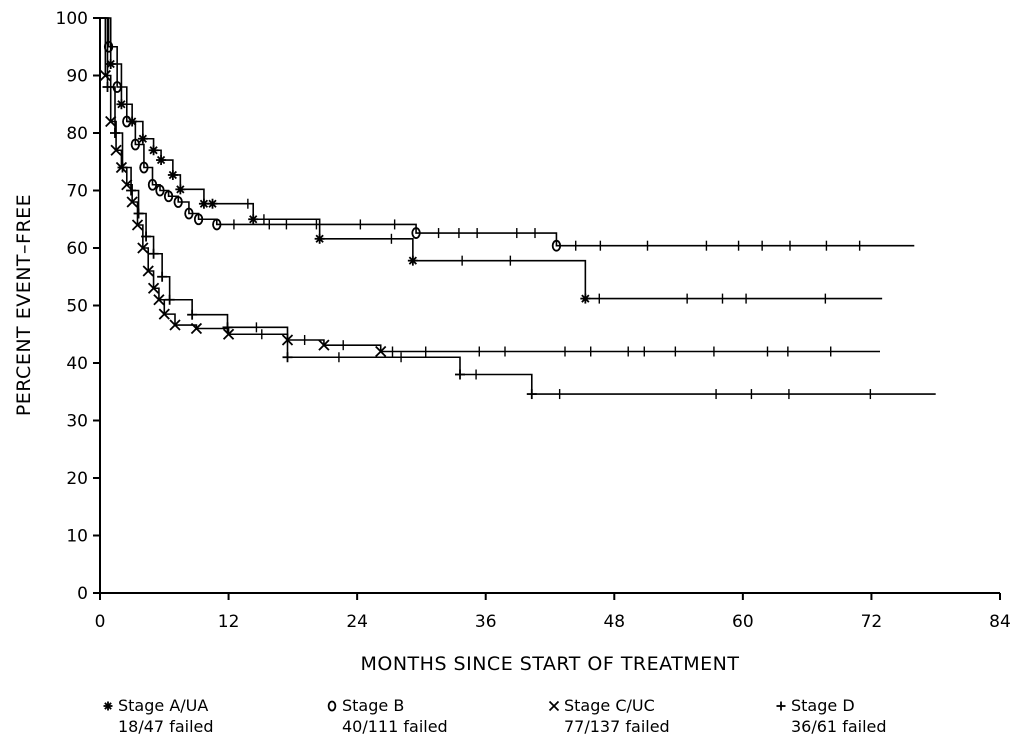 Image resolution: width=1023 pixels, height=745 pixels. What do you see at coordinates (614, 622) in the screenshot?
I see `x-tick-label: 48` at bounding box center [614, 622].